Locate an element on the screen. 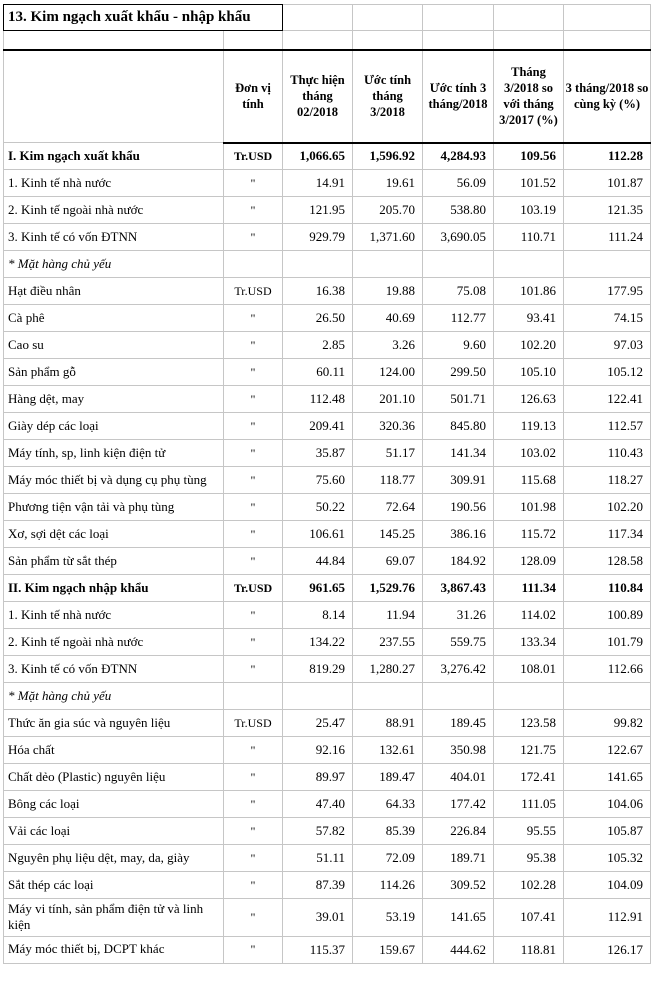  value-cell: 97.03 is located at coordinates (607, 345).